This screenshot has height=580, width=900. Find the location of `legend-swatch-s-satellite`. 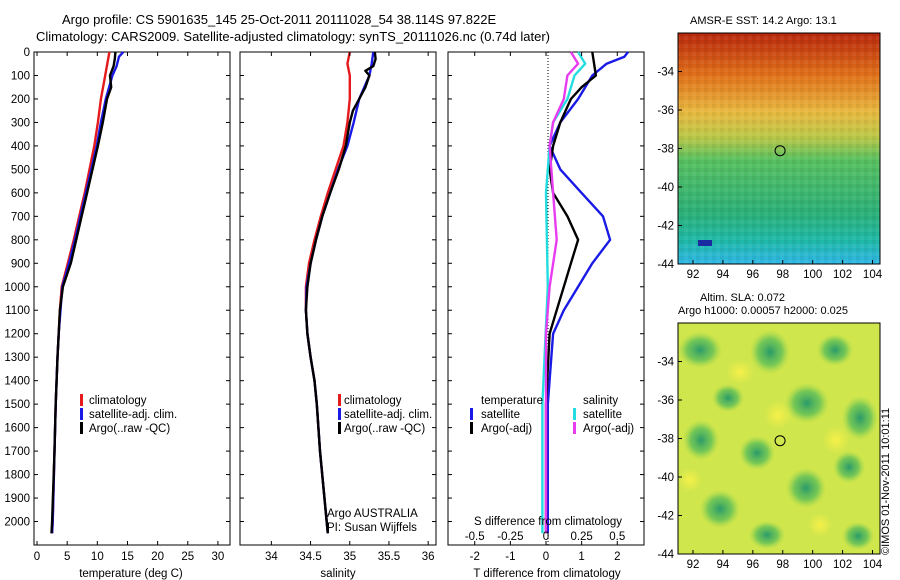

legend-swatch-s-satellite is located at coordinates (574, 414).